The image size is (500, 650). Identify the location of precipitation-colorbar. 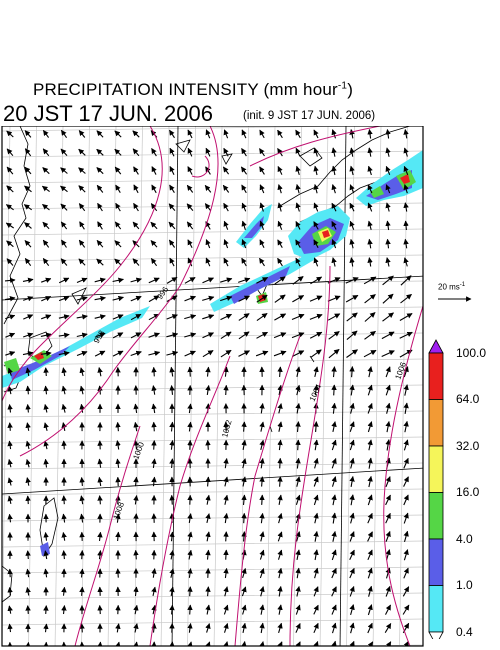
(436, 489).